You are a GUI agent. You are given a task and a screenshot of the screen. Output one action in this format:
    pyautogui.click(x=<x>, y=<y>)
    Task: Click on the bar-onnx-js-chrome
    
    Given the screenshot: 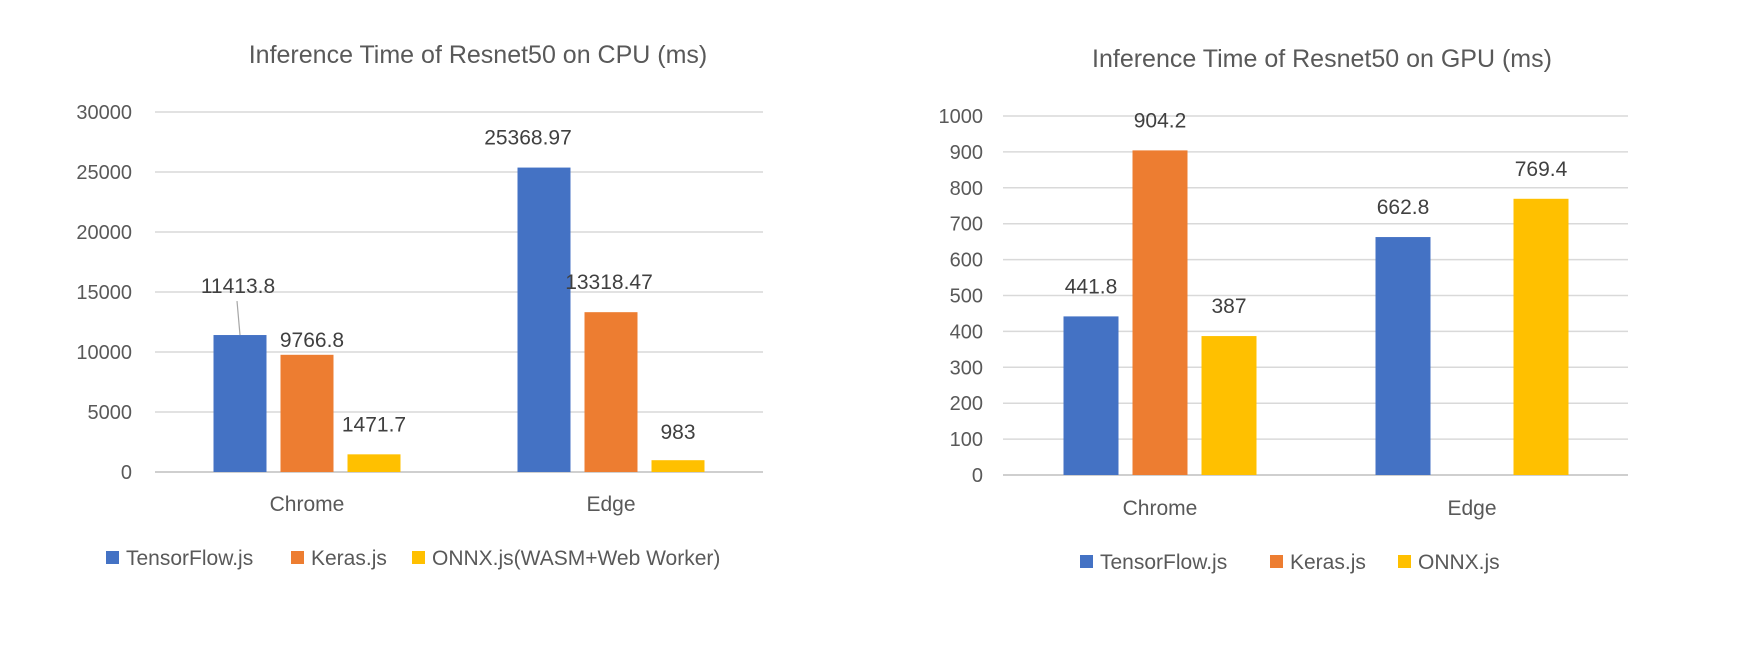 What is the action you would take?
    pyautogui.click(x=1229, y=405)
    